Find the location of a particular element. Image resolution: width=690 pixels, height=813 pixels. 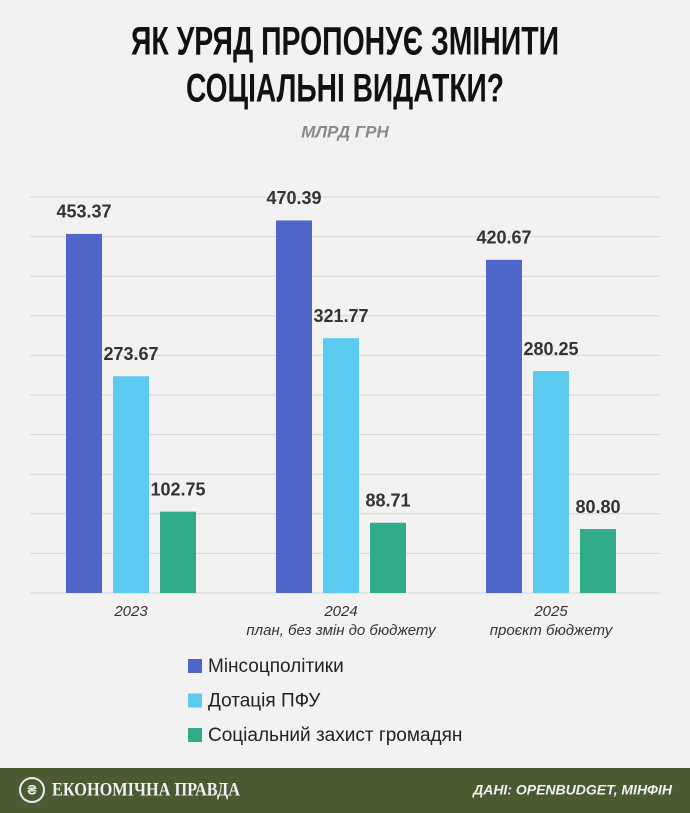

x-tick-note: план, без змін до бюджету is located at coordinates (341, 630).